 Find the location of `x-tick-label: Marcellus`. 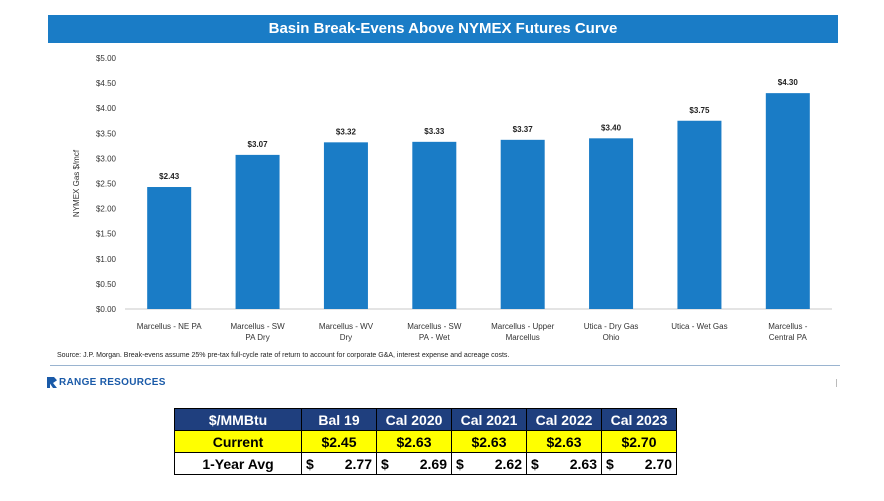

x-tick-label: Marcellus is located at coordinates (523, 337).